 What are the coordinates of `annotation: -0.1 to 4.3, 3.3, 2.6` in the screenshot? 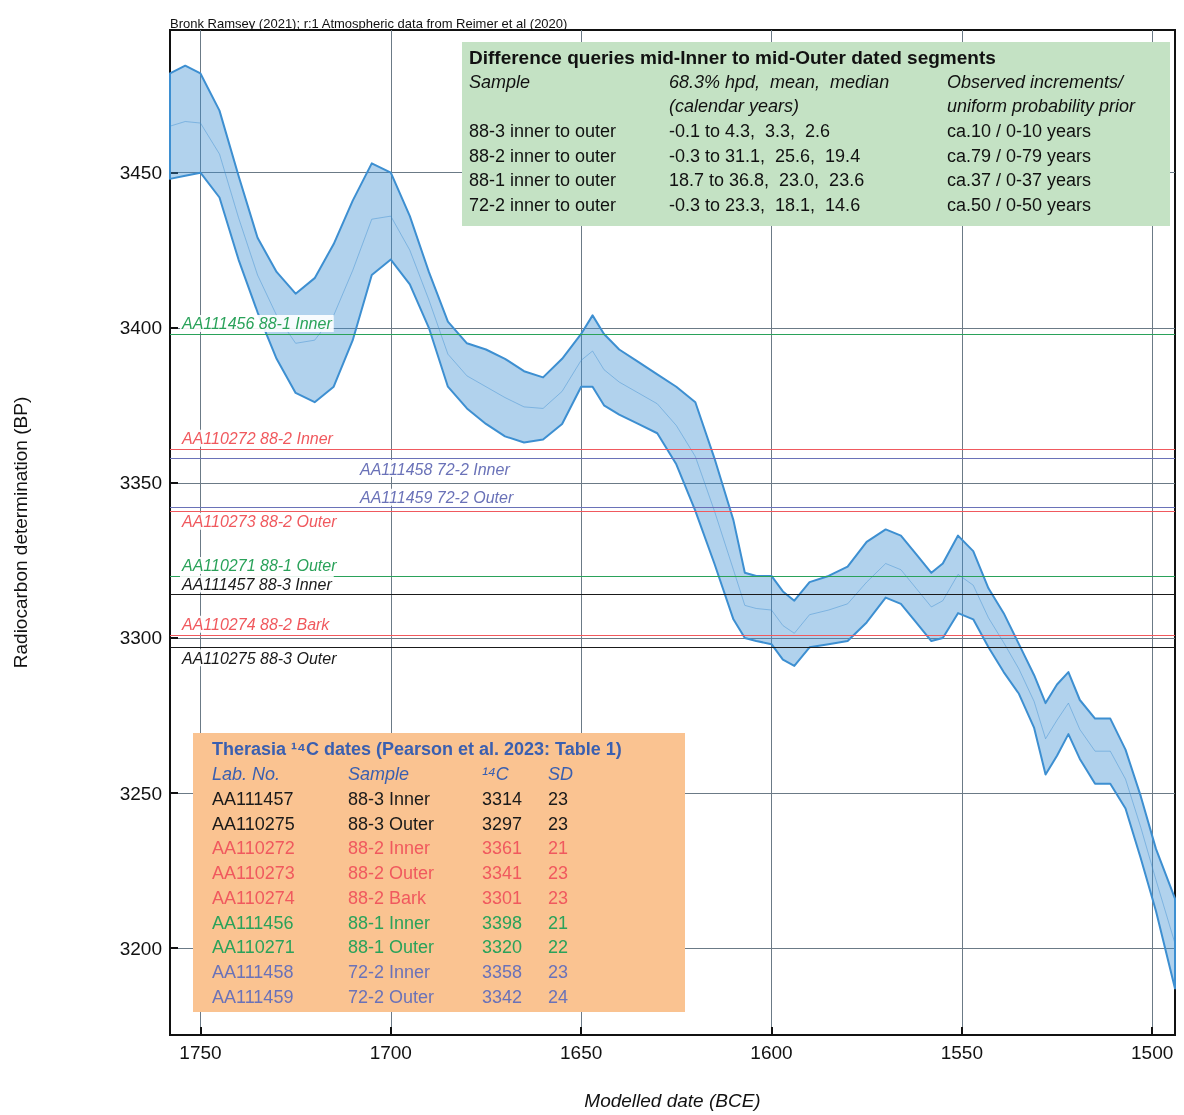 It's located at (750, 131).